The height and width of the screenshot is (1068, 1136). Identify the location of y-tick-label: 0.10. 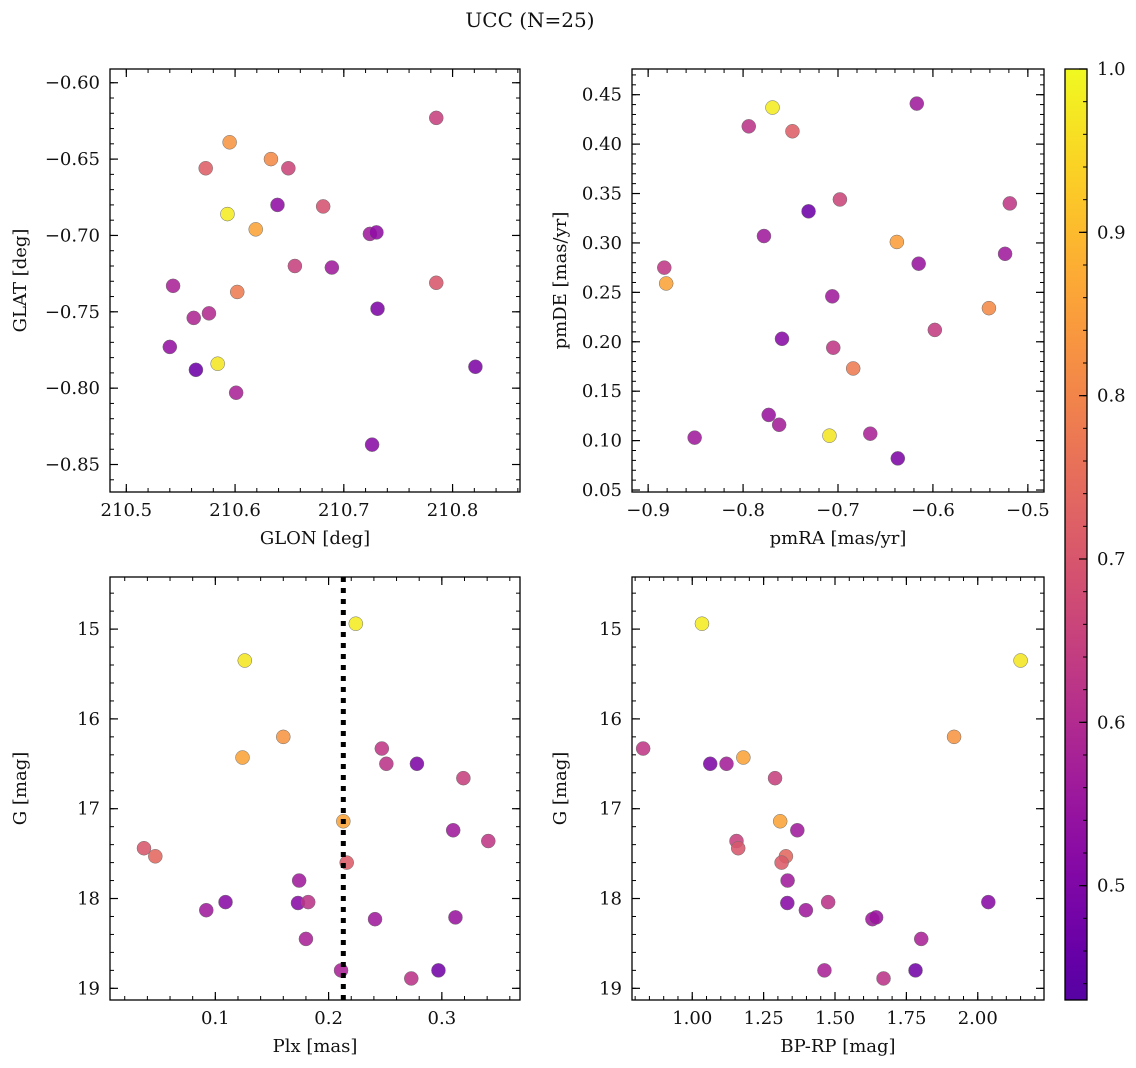
(602, 441).